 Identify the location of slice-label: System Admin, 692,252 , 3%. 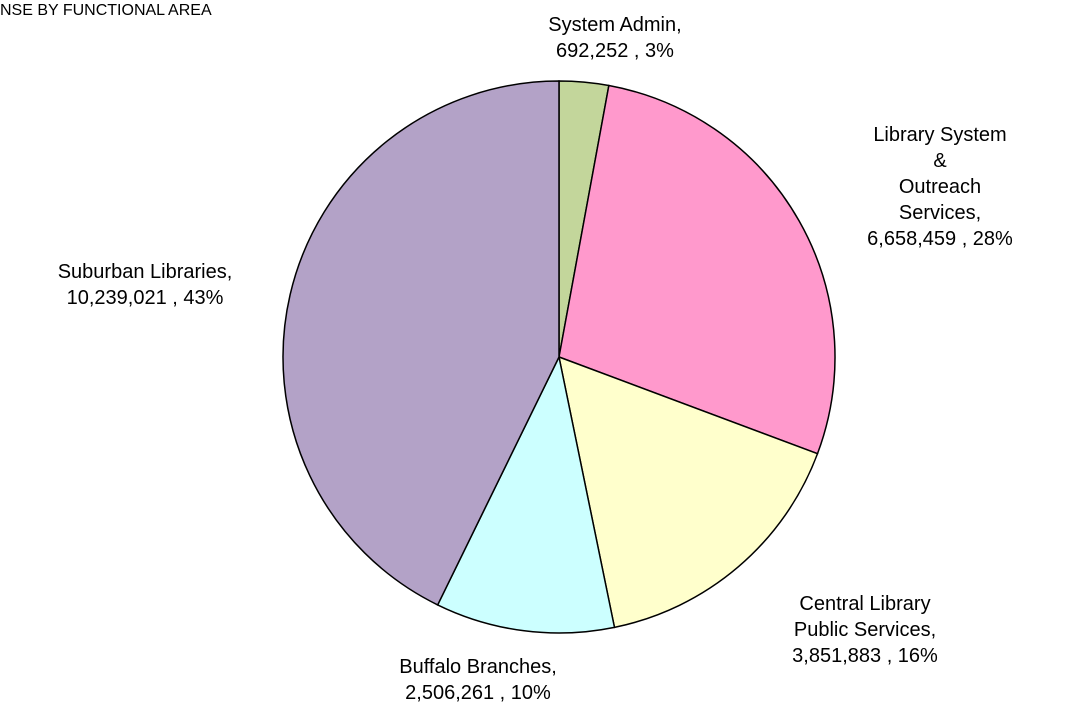
(614, 38).